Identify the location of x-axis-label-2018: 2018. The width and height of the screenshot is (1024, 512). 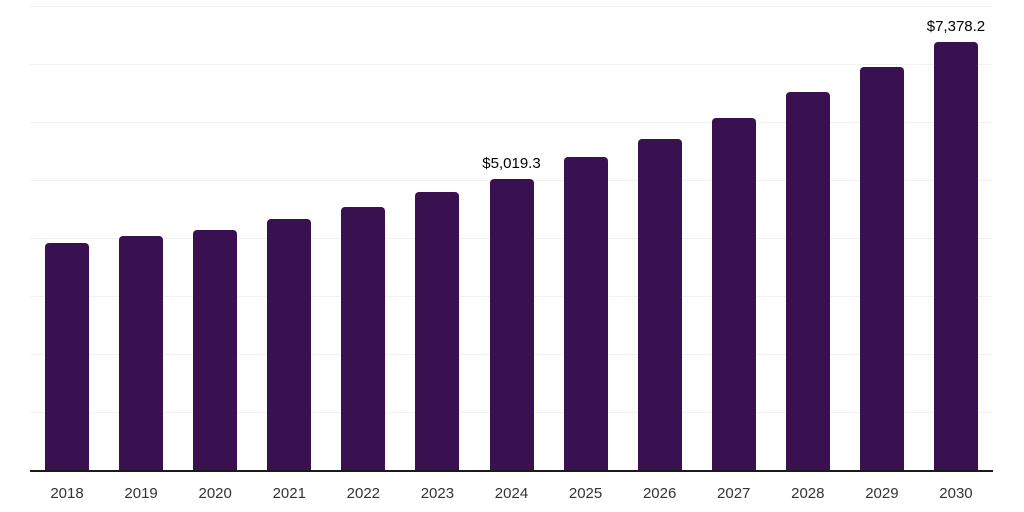
(67, 493).